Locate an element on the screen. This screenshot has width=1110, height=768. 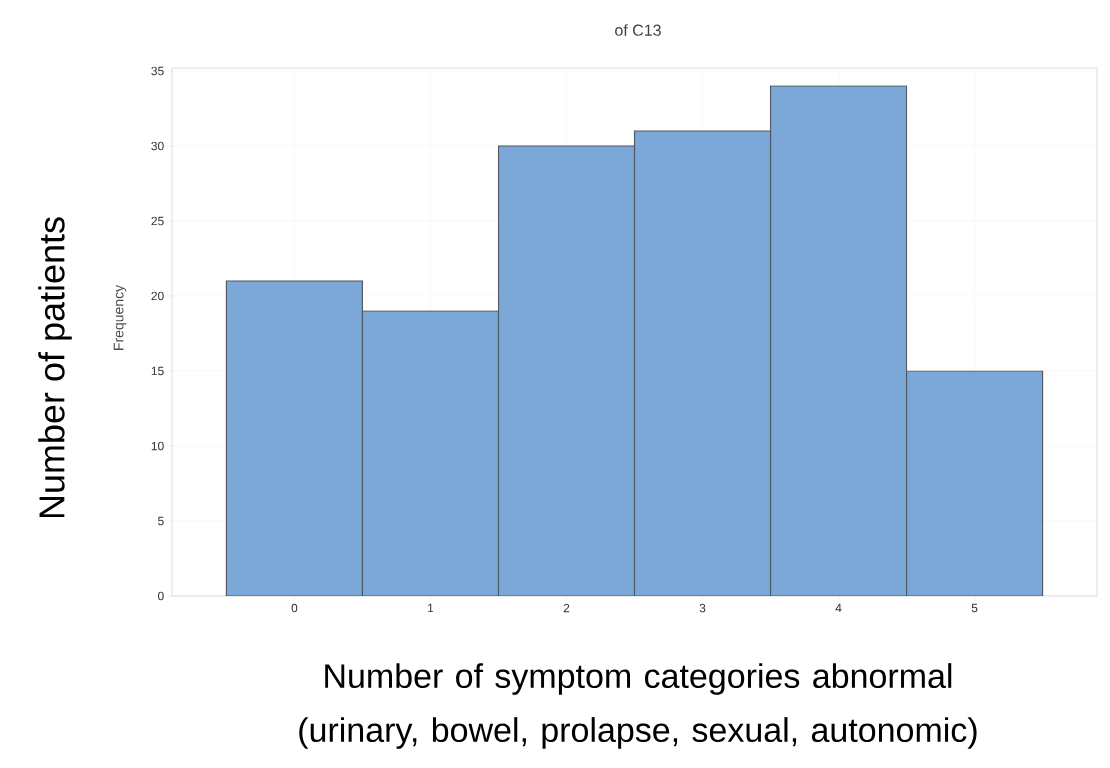
y-axis-title: Number of patients is located at coordinates (55, 367).